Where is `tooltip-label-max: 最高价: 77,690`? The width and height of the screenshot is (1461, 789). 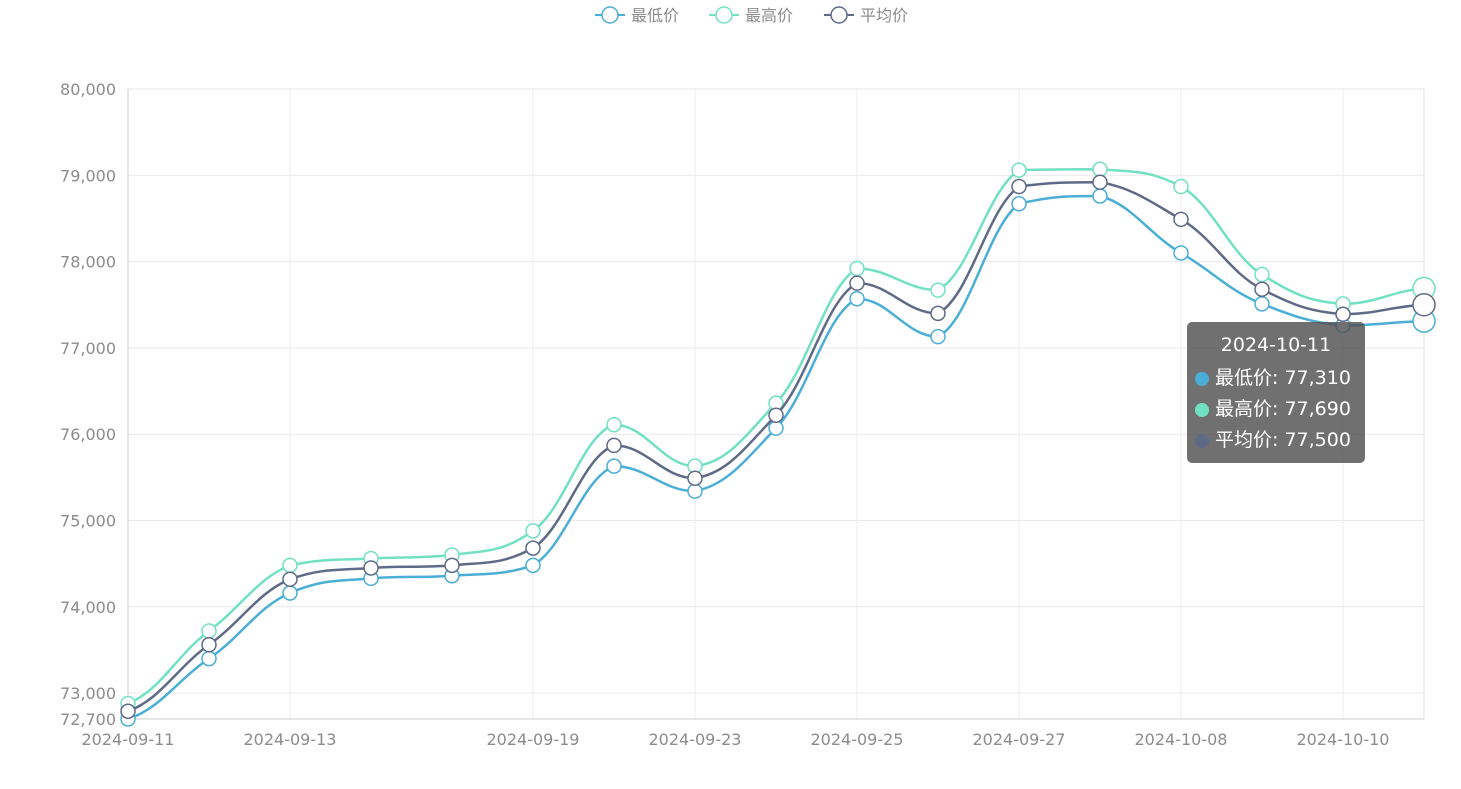 tooltip-label-max: 最高价: 77,690 is located at coordinates (1283, 409).